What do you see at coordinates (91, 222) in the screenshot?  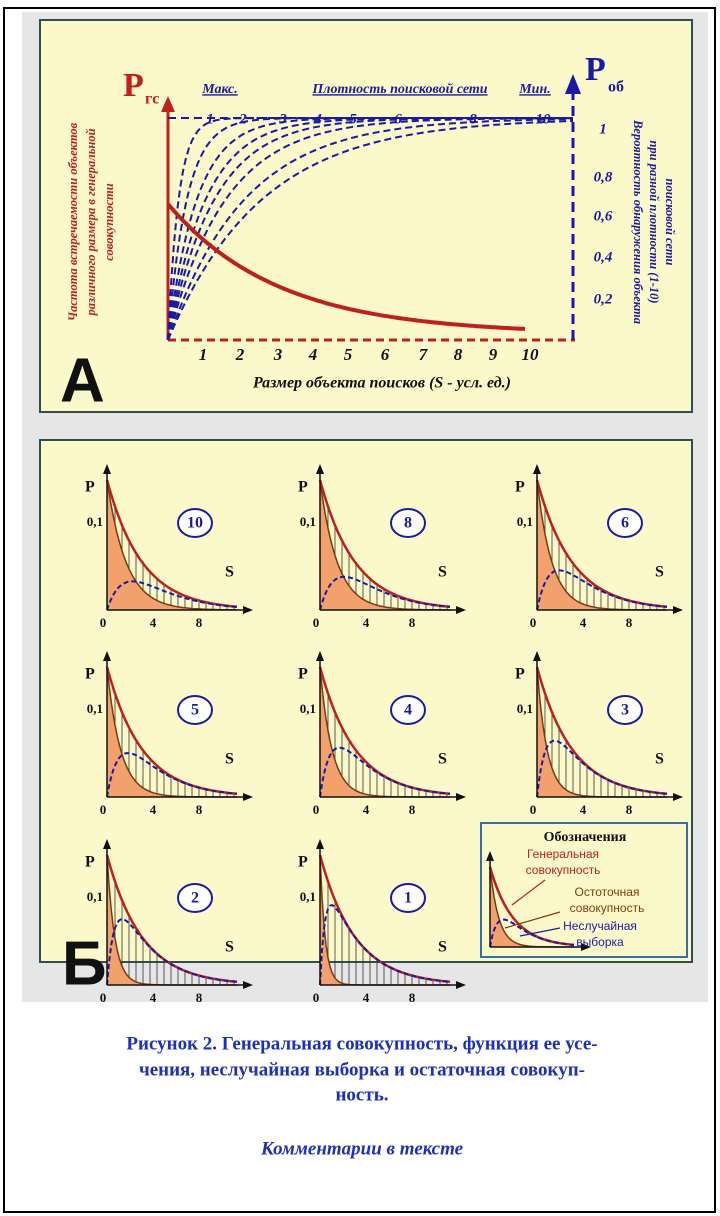 I see `left-axis-title: различного размера в генеральной` at bounding box center [91, 222].